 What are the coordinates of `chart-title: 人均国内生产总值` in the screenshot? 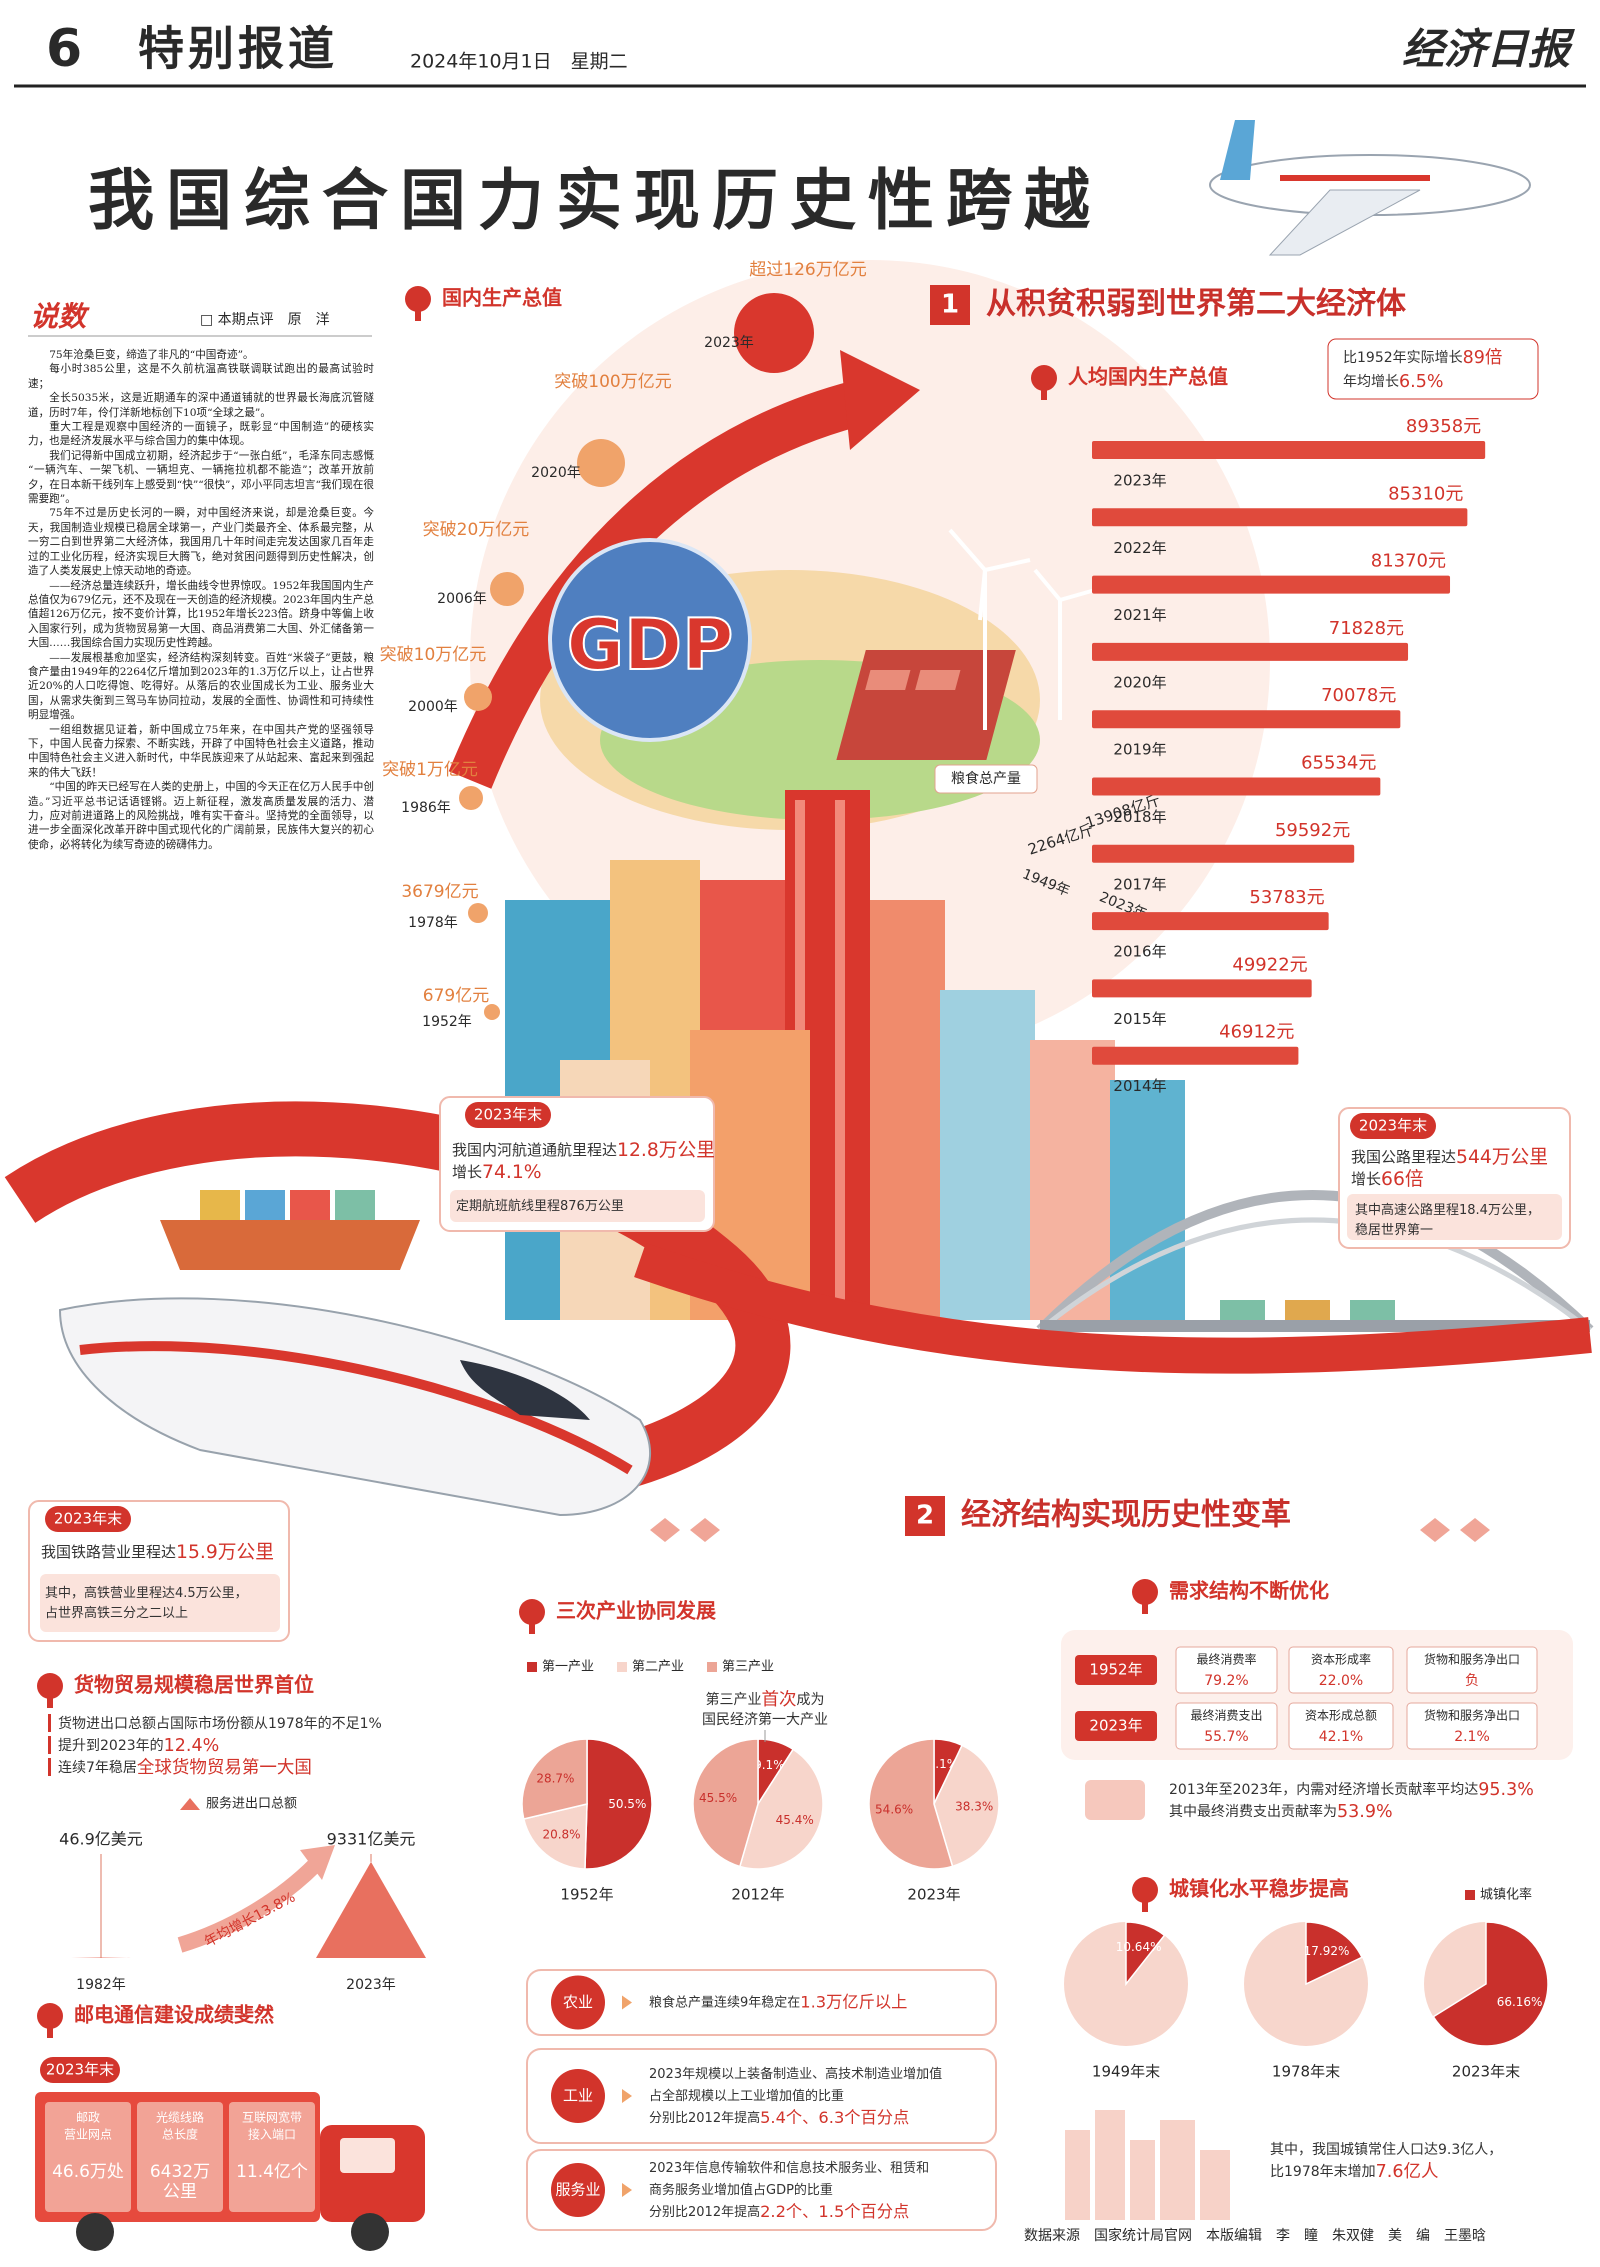 It's located at (1148, 377).